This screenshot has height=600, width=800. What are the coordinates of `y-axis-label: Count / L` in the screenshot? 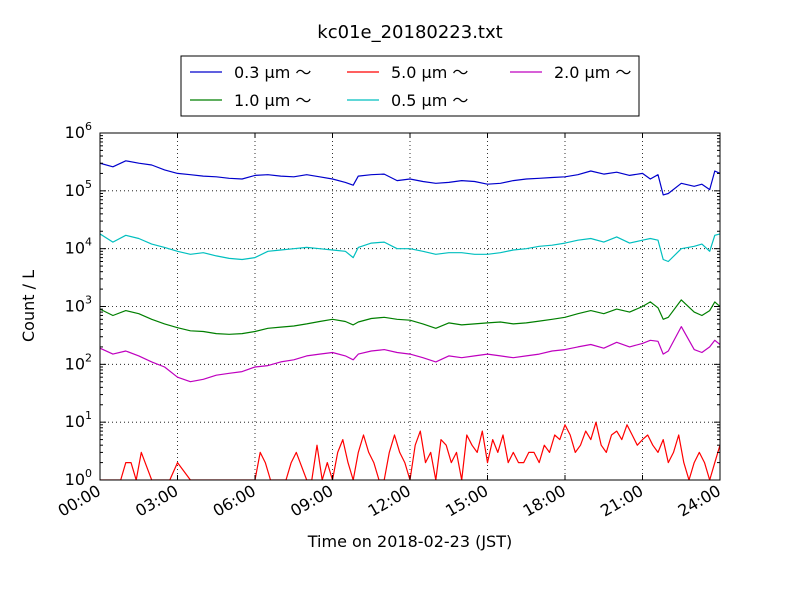 It's located at (28, 306).